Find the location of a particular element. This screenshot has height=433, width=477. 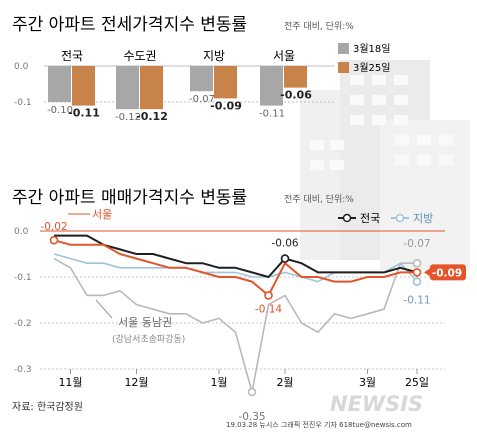

x-tick-label: 2월 is located at coordinates (284, 382).